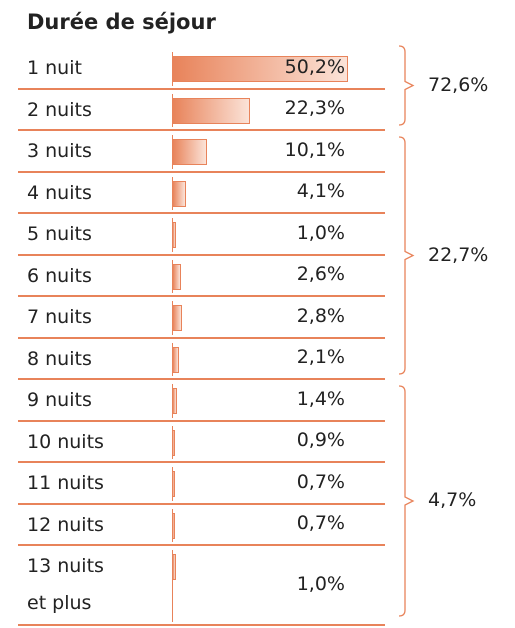 The image size is (515, 628). I want to click on table-row: 5 nuits 1,0%, so click(201, 235).